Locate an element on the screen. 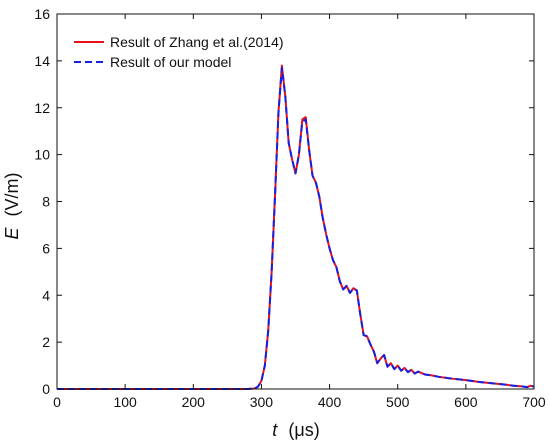  x-tick-label: 600 is located at coordinates (466, 402).